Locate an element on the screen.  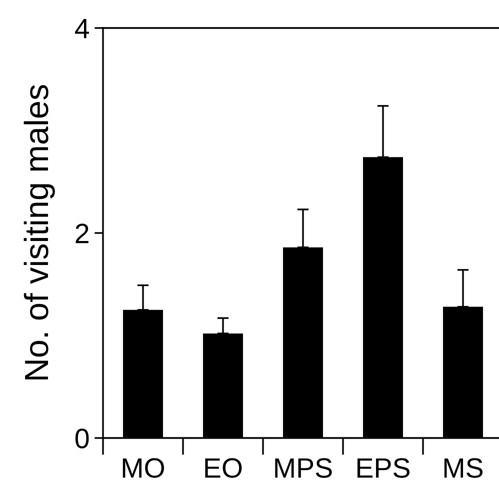
x-tick-label: MS is located at coordinates (463, 468).